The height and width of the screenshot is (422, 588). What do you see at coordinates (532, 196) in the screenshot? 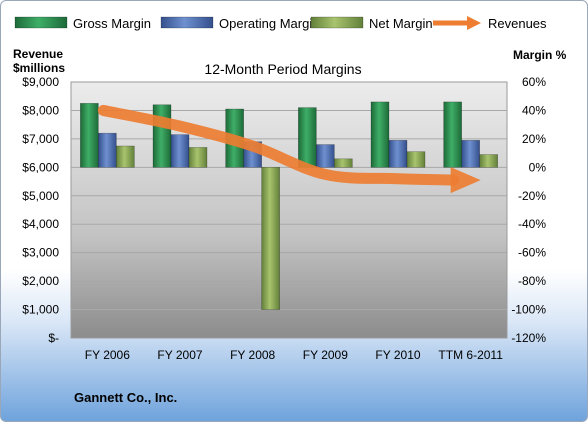
I see `right-tick-label: -20%` at bounding box center [532, 196].